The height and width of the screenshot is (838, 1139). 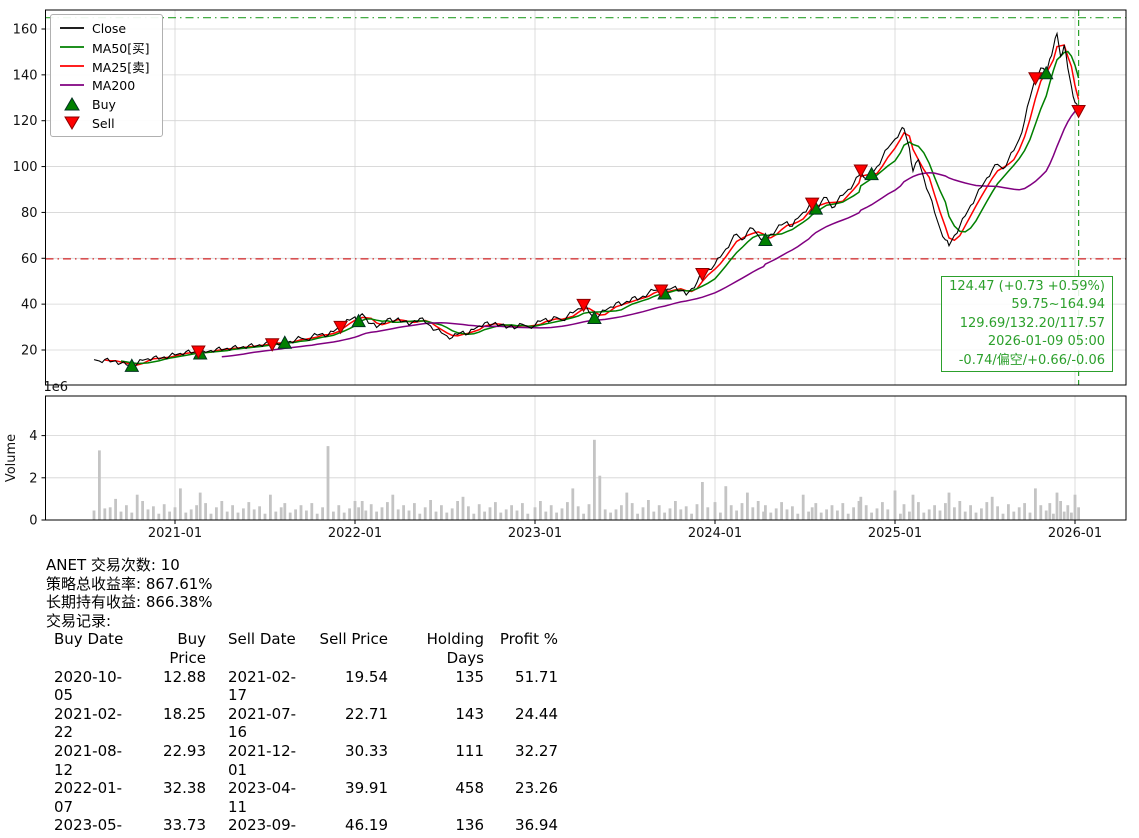 I want to click on trade-cell: 51.71, so click(x=536, y=676).